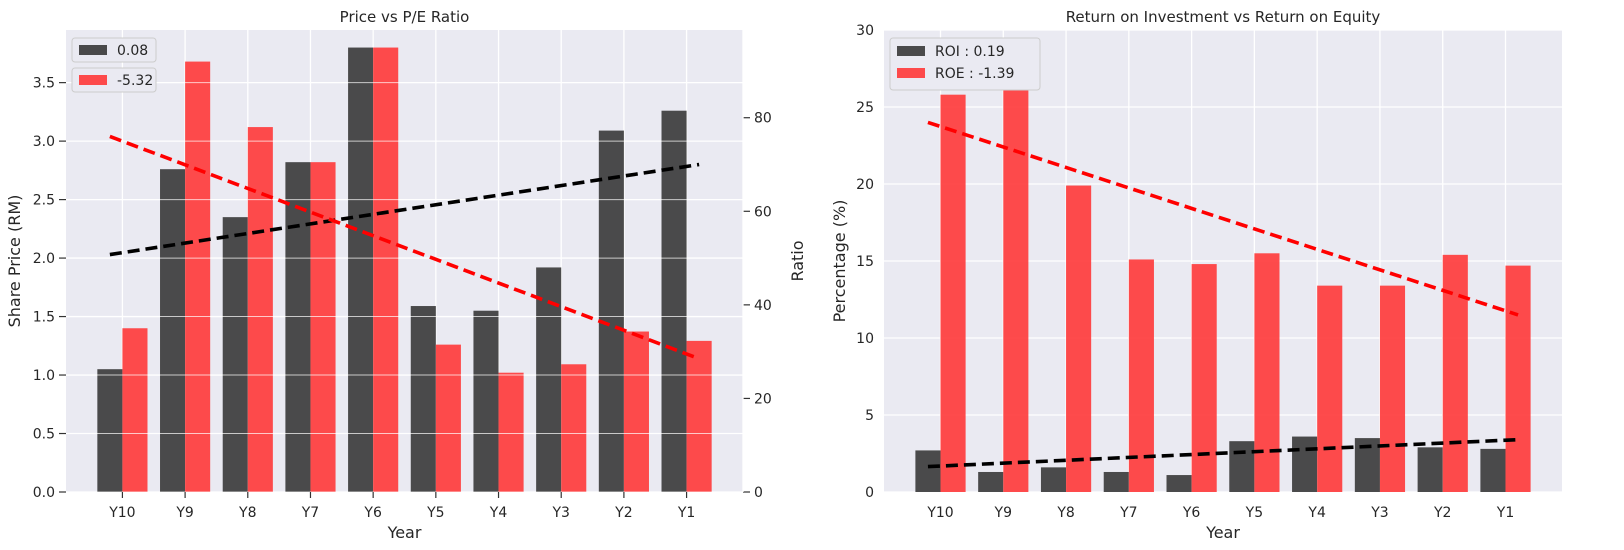 The height and width of the screenshot is (550, 1624). What do you see at coordinates (869, 493) in the screenshot?
I see `y-tick-label: 0` at bounding box center [869, 493].